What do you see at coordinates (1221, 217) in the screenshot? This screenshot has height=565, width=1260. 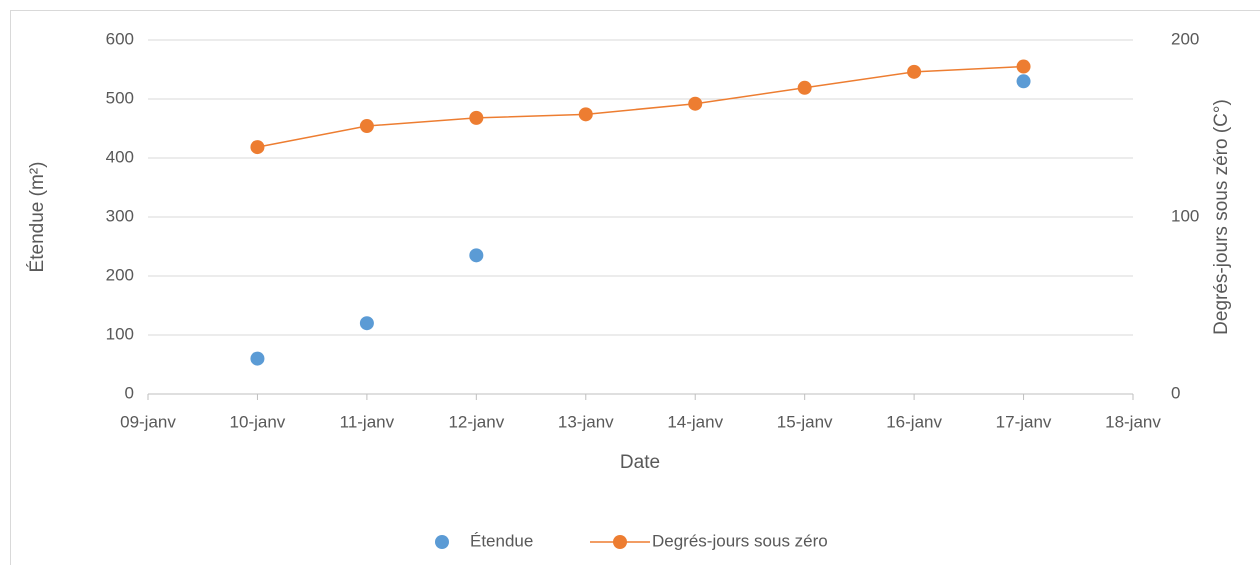 I see `y2-axis-title: Degrés-jours sous zéro (C°)` at bounding box center [1221, 217].